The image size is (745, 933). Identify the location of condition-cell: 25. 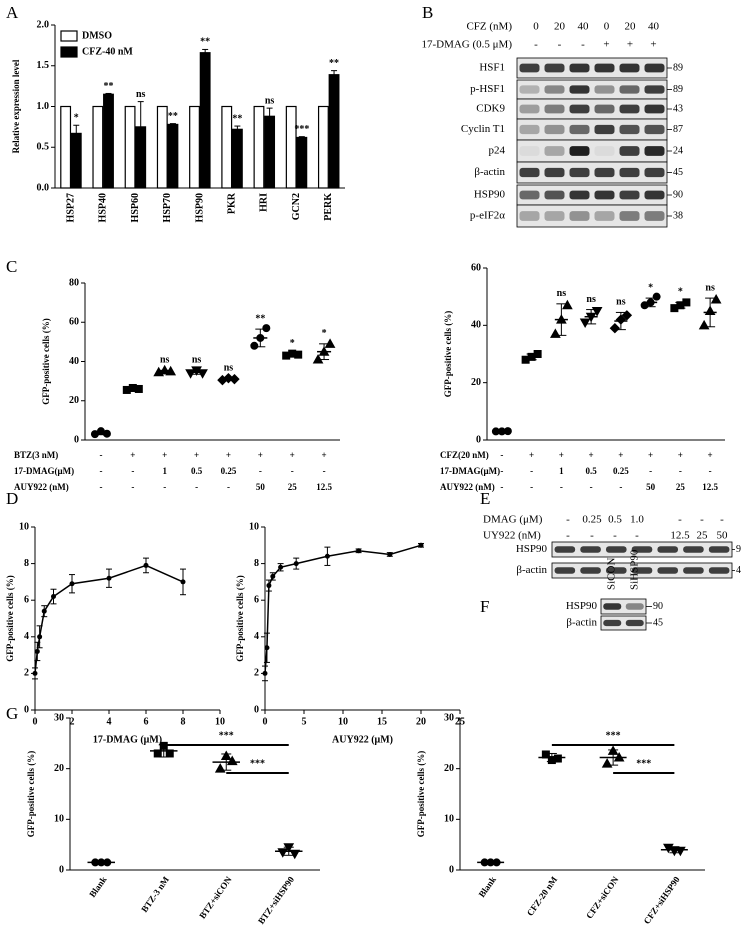
(293, 487).